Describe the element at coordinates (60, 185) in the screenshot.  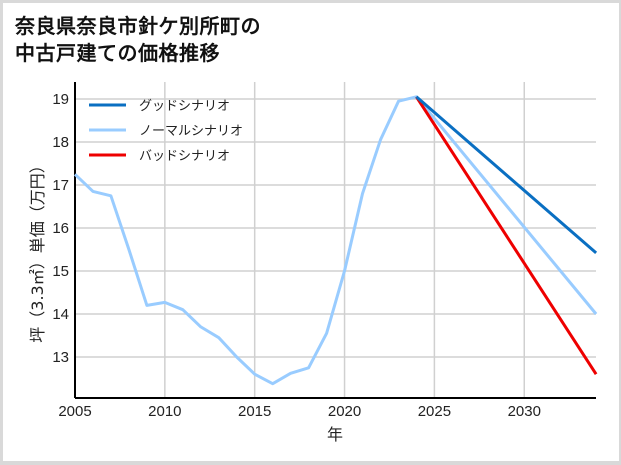
I see `y-tick-label: 17` at that location.